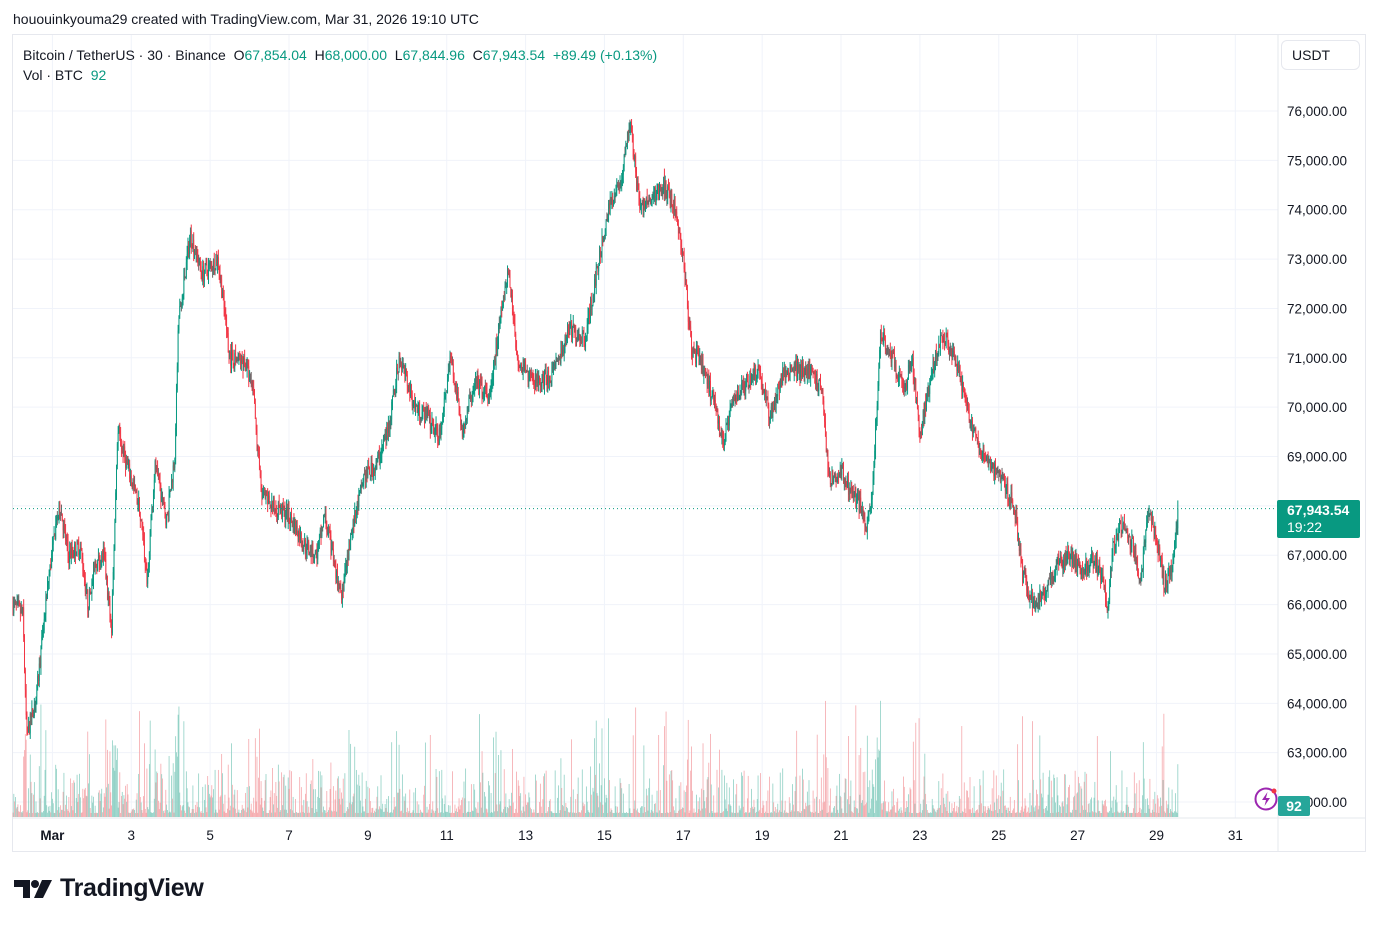 The image size is (1379, 927). Describe the element at coordinates (841, 835) in the screenshot. I see `x-tick-label: 21` at that location.